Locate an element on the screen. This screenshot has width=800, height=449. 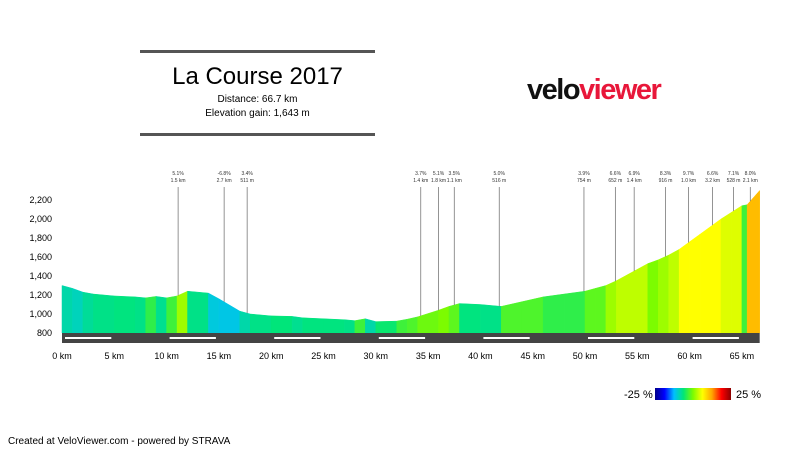
climb-marker-length: 528 m is located at coordinates (734, 181).